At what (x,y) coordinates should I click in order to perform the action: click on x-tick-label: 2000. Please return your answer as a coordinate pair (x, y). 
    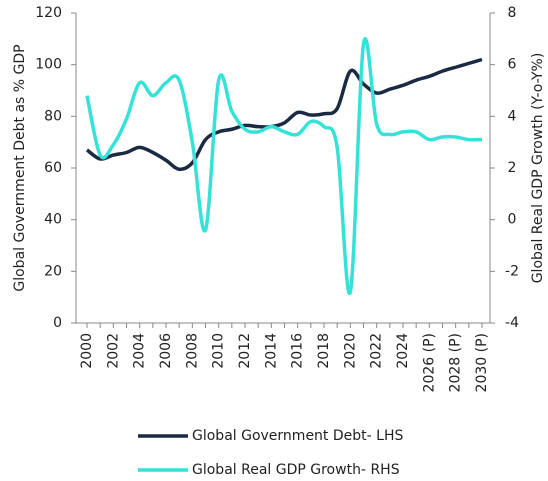
    Looking at the image, I should click on (87, 351).